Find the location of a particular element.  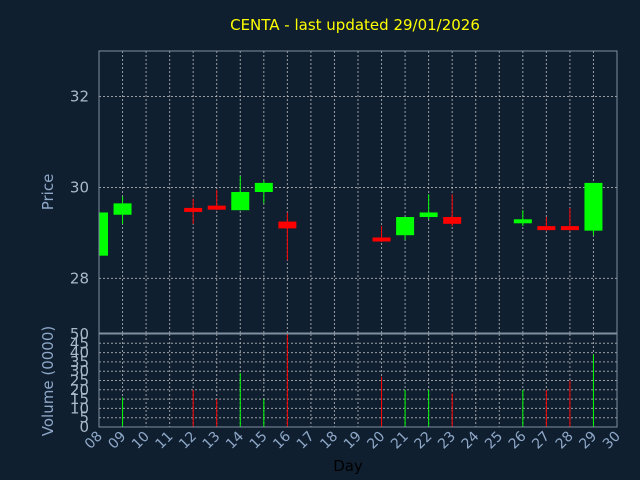

volume-tick-label: 50 is located at coordinates (79, 334).